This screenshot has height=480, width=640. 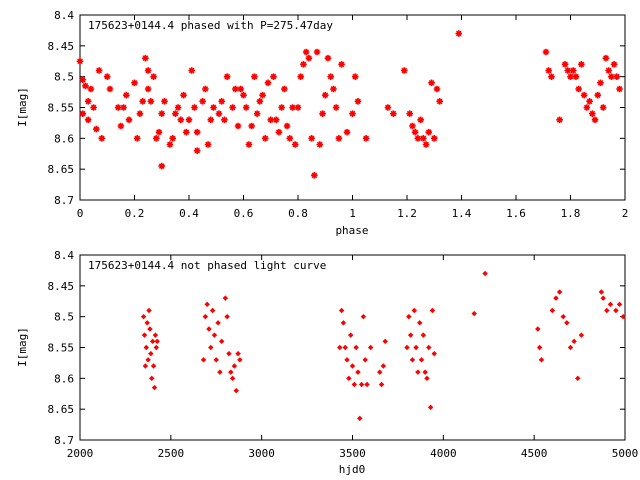 I want to click on x-tick-label: 1.6, so click(x=516, y=213).